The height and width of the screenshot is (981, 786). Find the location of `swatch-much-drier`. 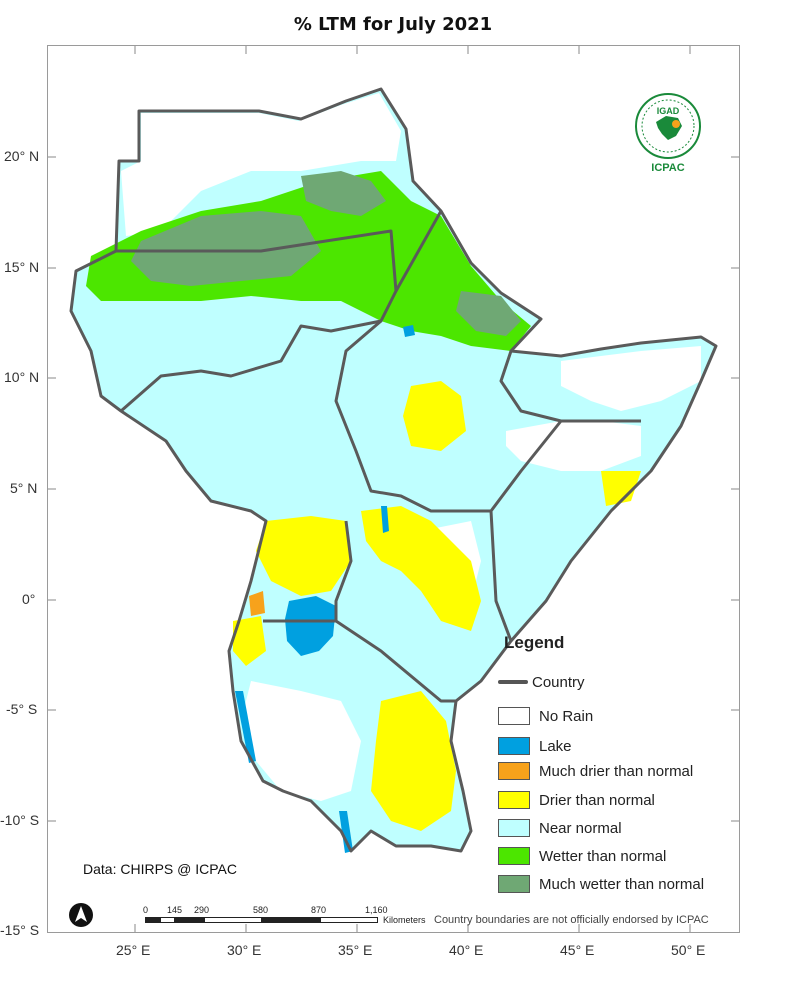

swatch-much-drier is located at coordinates (514, 771).